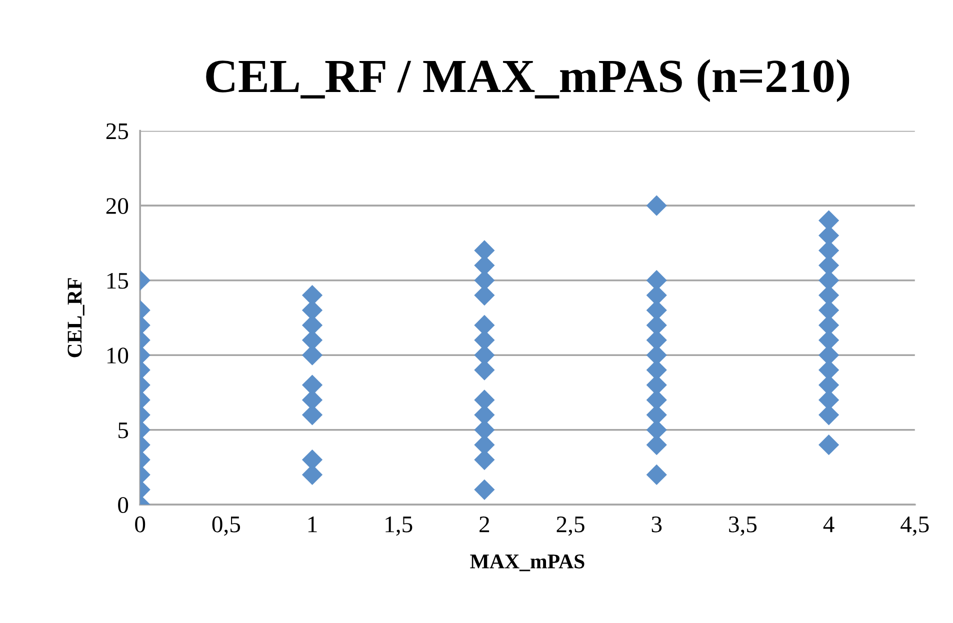 The height and width of the screenshot is (623, 953). What do you see at coordinates (528, 80) in the screenshot?
I see `chart-title: CEL_RF / MAX_mPAS (n=210)` at bounding box center [528, 80].